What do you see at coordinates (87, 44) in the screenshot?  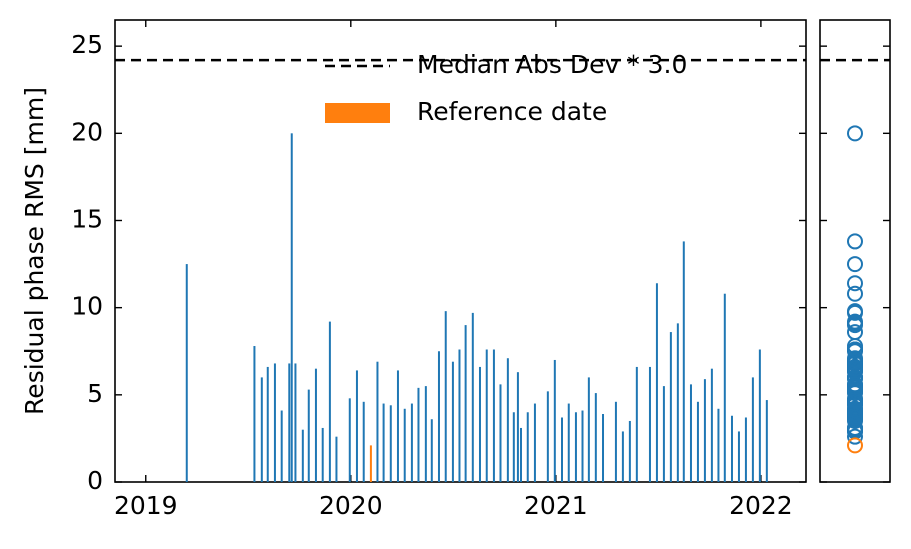 I see `y-tick-label: 25` at bounding box center [87, 44].